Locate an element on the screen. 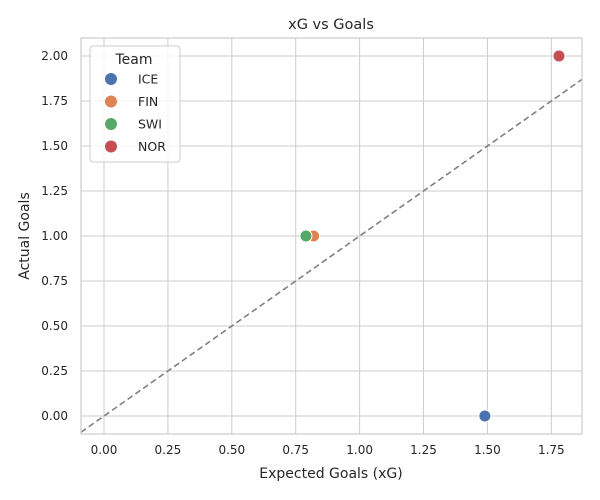  legend-label-nor: NOR is located at coordinates (152, 146).